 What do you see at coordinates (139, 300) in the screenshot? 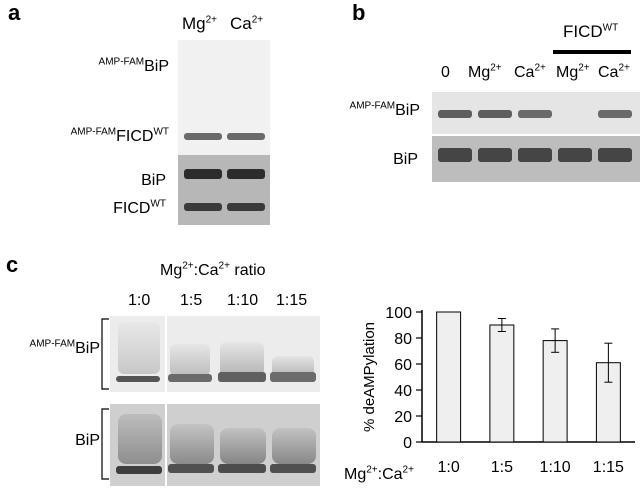
I see `panel-c-lane-1: 1:0` at bounding box center [139, 300].